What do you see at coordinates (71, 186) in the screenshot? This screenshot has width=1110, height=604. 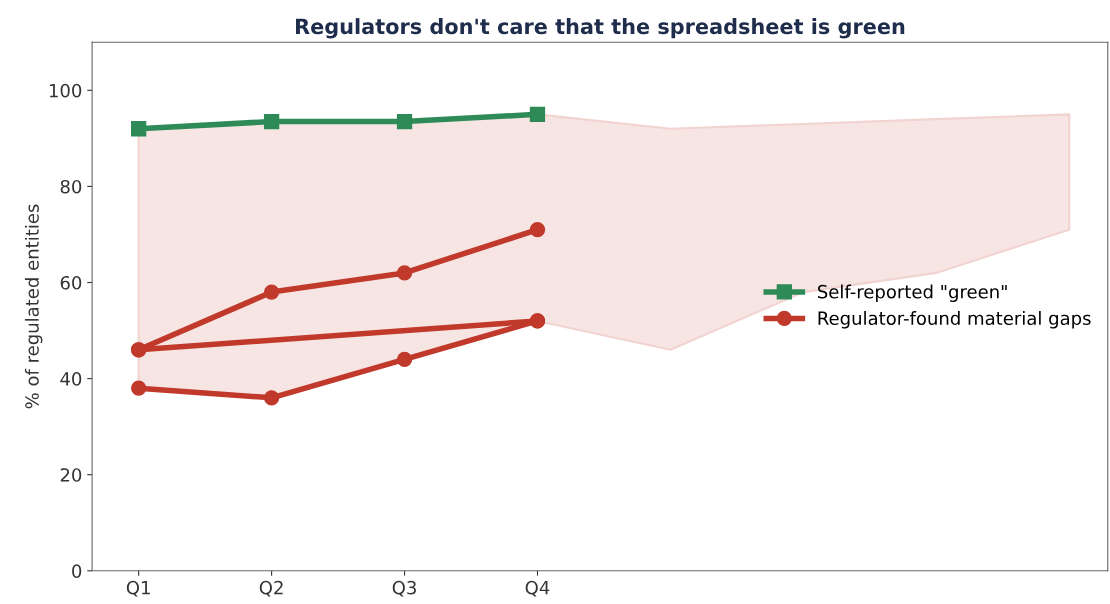 I see `y-tick-label: 80` at bounding box center [71, 186].